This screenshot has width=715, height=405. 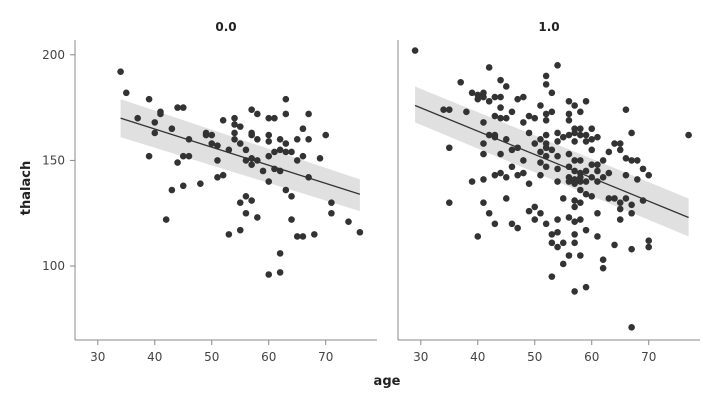 What do you see at coordinates (97, 357) in the screenshot?
I see `x-tick-label: 30` at bounding box center [97, 357].